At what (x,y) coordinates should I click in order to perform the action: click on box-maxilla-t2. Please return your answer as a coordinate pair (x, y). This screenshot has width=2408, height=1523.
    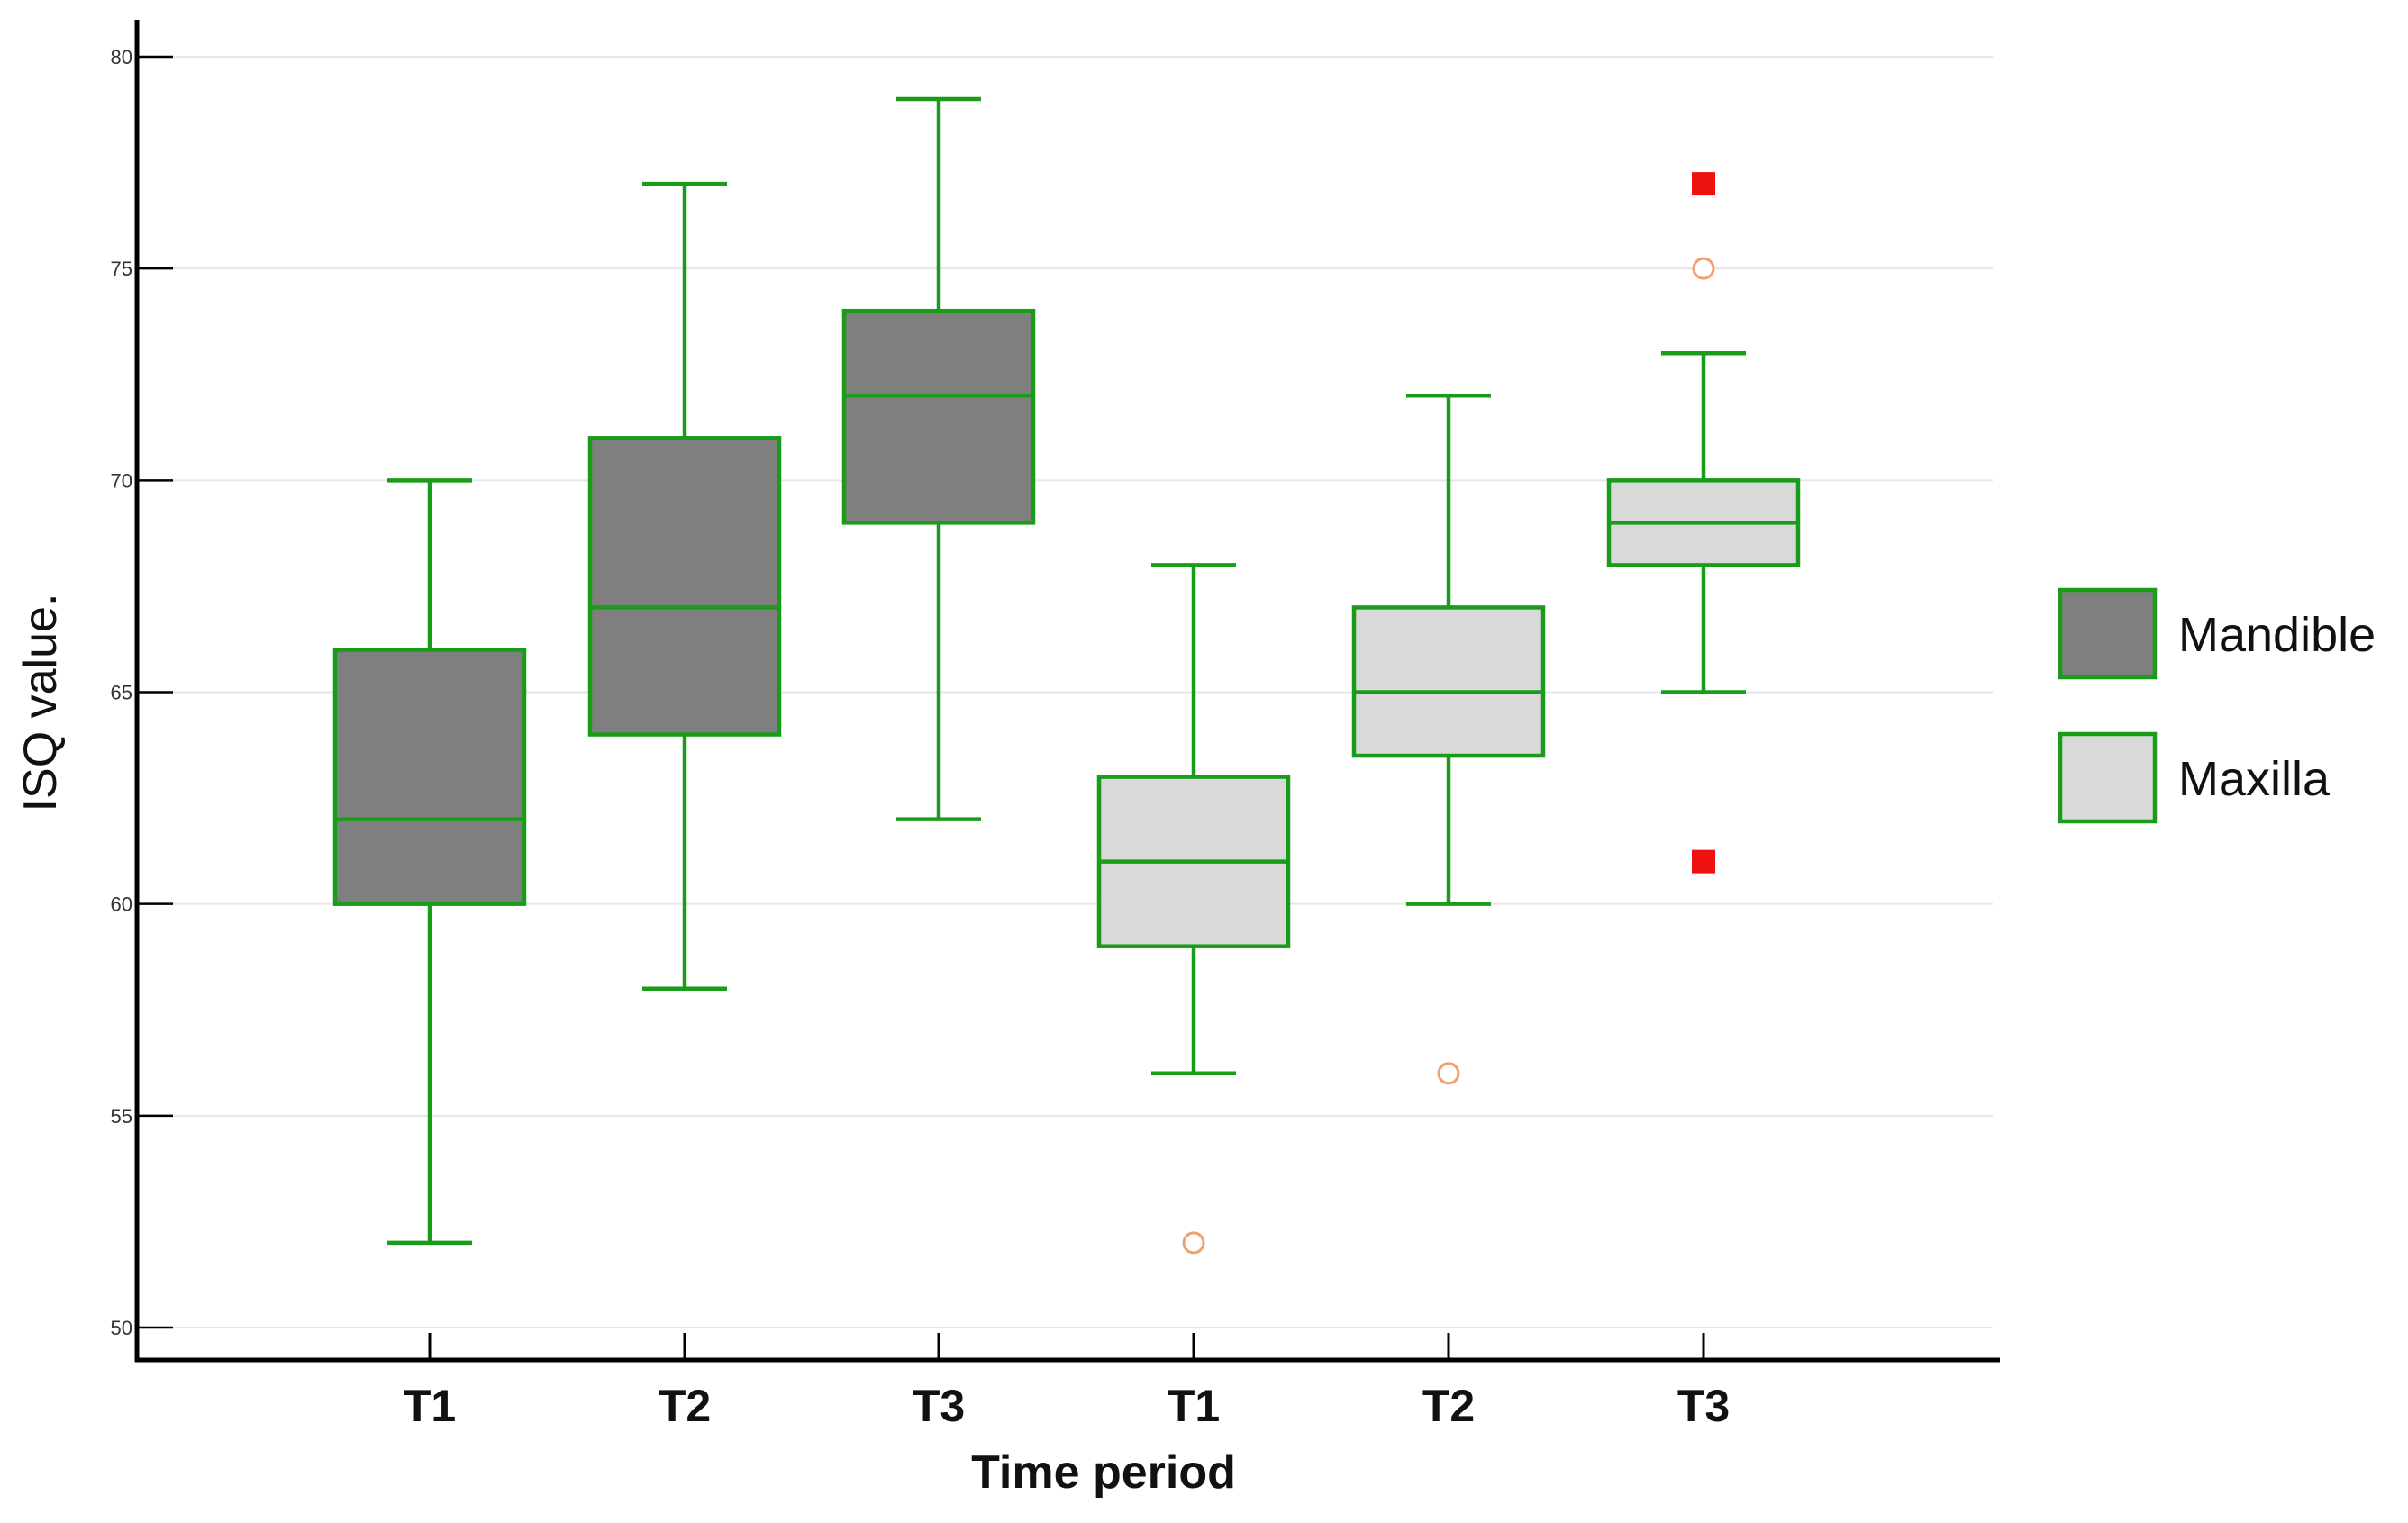
    Looking at the image, I should click on (1448, 739).